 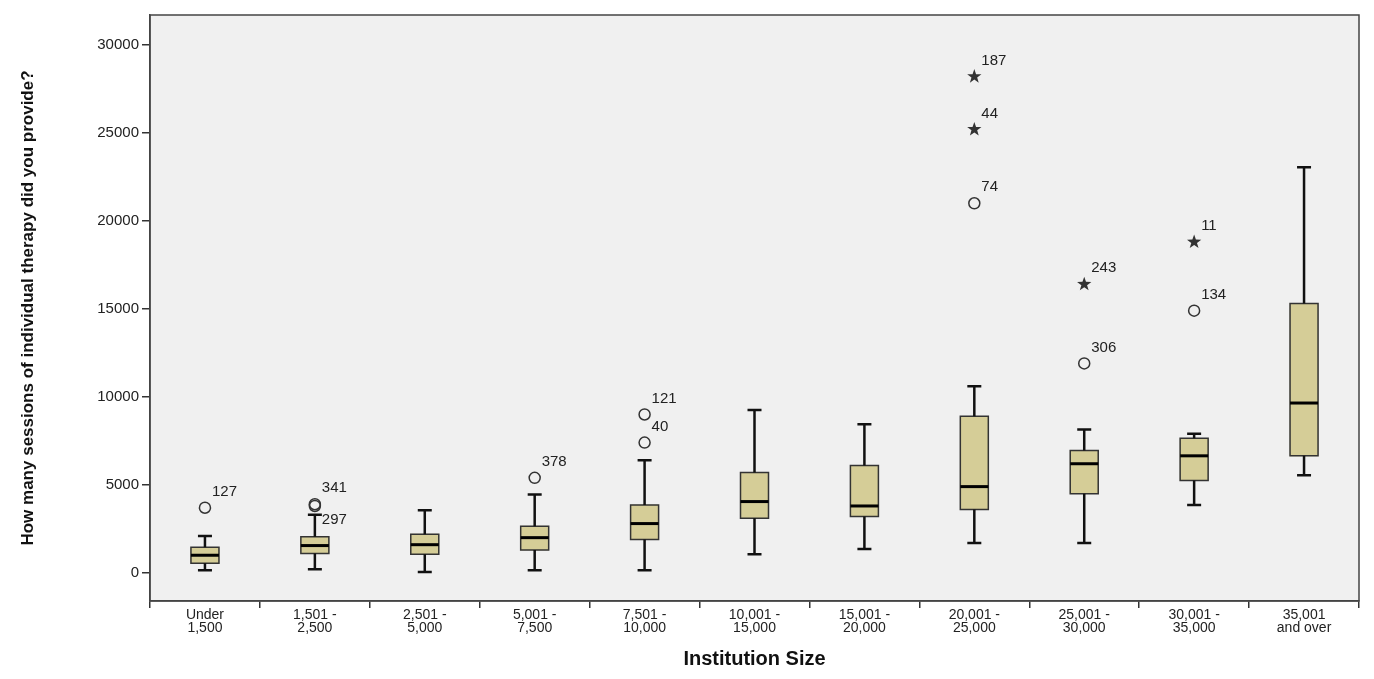 What do you see at coordinates (534, 620) in the screenshot?
I see `x-tick-label: 5,001 - 7,500` at bounding box center [534, 620].